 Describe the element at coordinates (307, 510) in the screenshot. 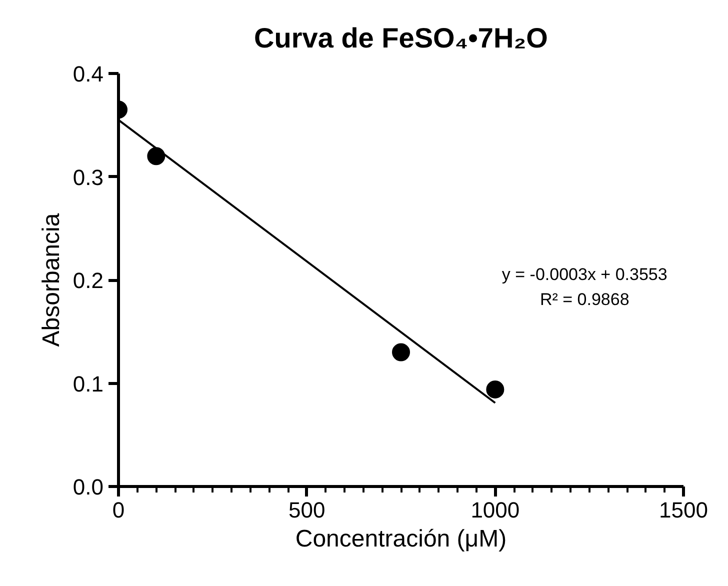

I see `x-tick-label: 500` at that location.